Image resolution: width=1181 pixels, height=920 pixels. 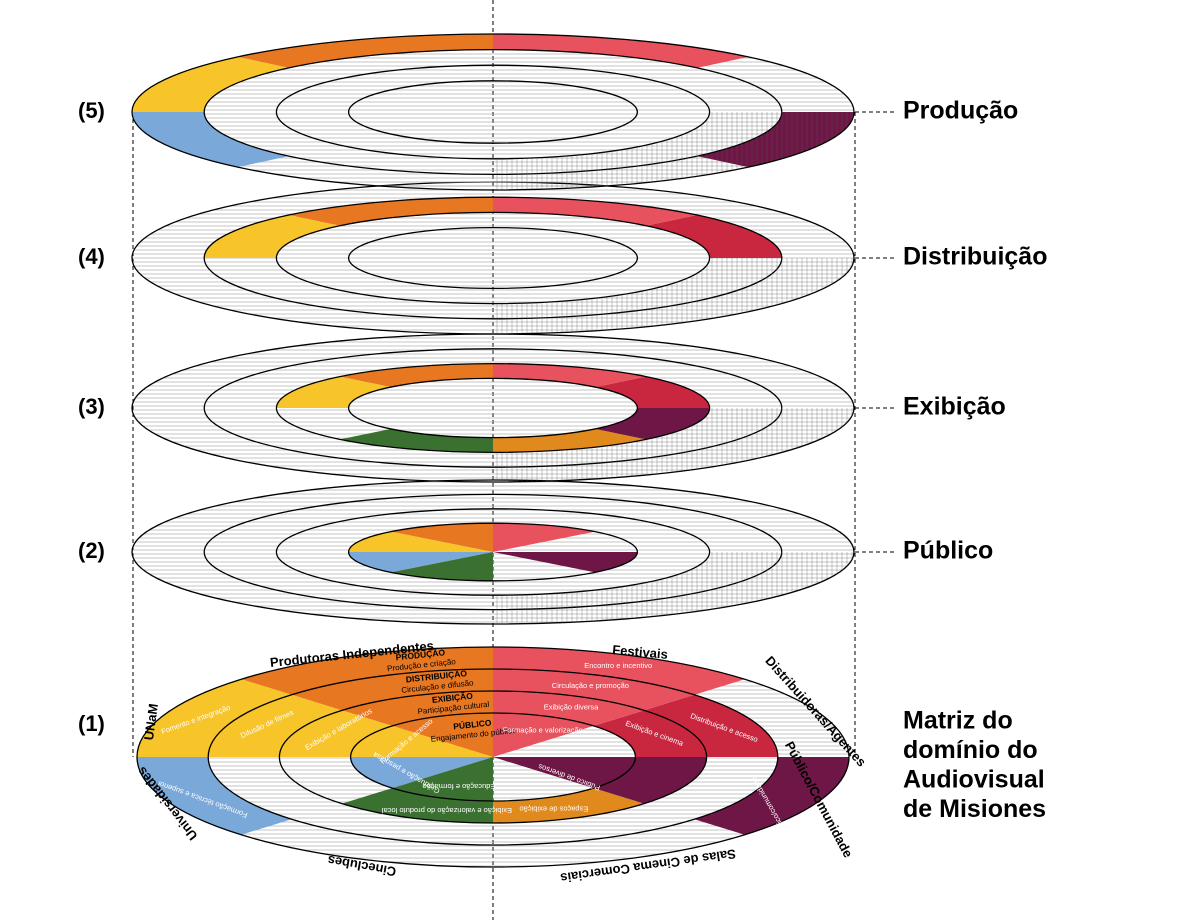 I want to click on layer-label: Distribuição, so click(x=975, y=257).